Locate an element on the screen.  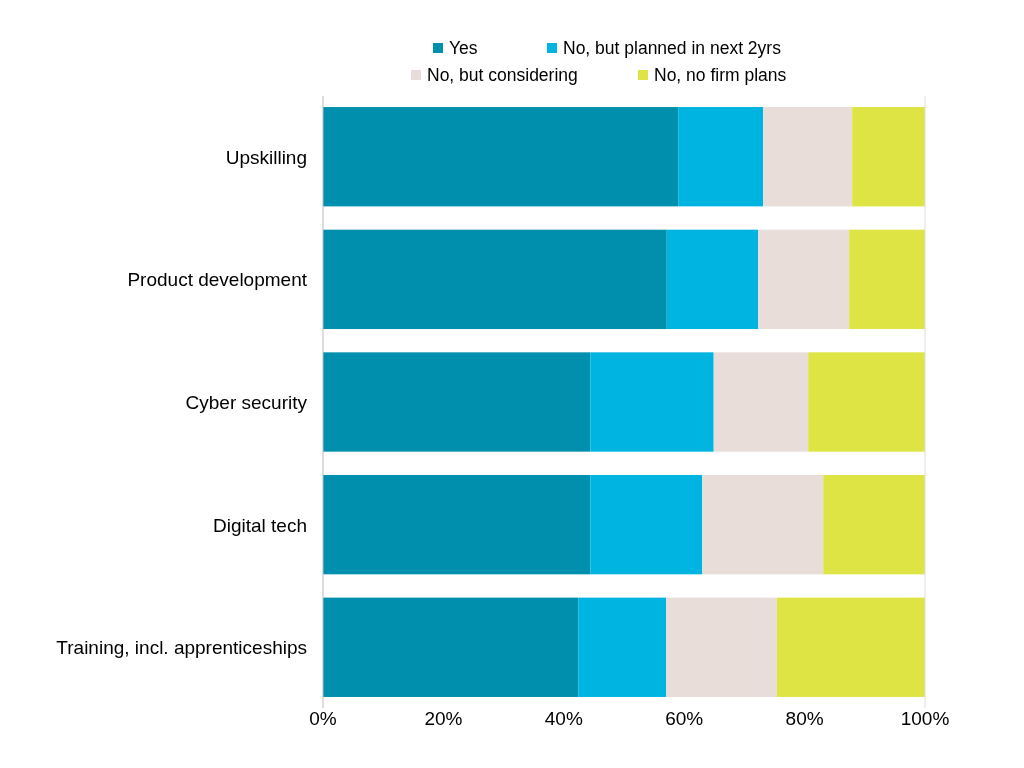
x-tick-label: 20% is located at coordinates (443, 718).